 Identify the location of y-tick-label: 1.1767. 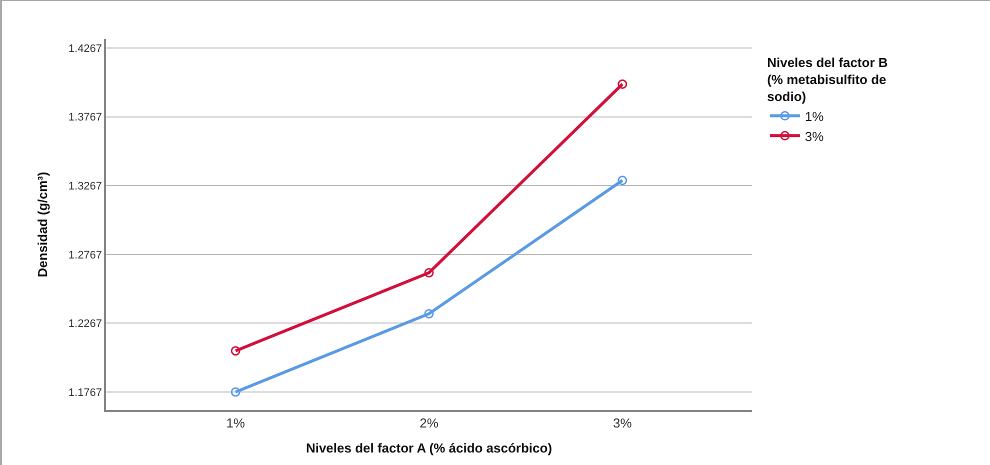
(85, 392).